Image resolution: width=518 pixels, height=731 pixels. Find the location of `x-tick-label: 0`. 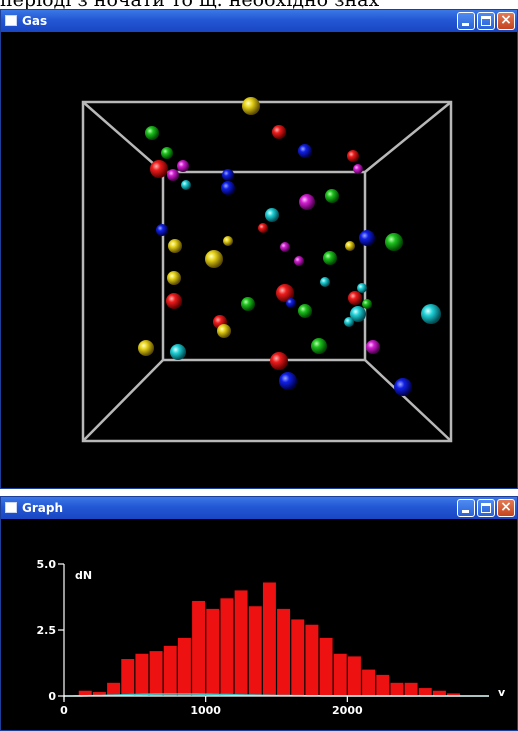

x-tick-label: 0 is located at coordinates (64, 710).